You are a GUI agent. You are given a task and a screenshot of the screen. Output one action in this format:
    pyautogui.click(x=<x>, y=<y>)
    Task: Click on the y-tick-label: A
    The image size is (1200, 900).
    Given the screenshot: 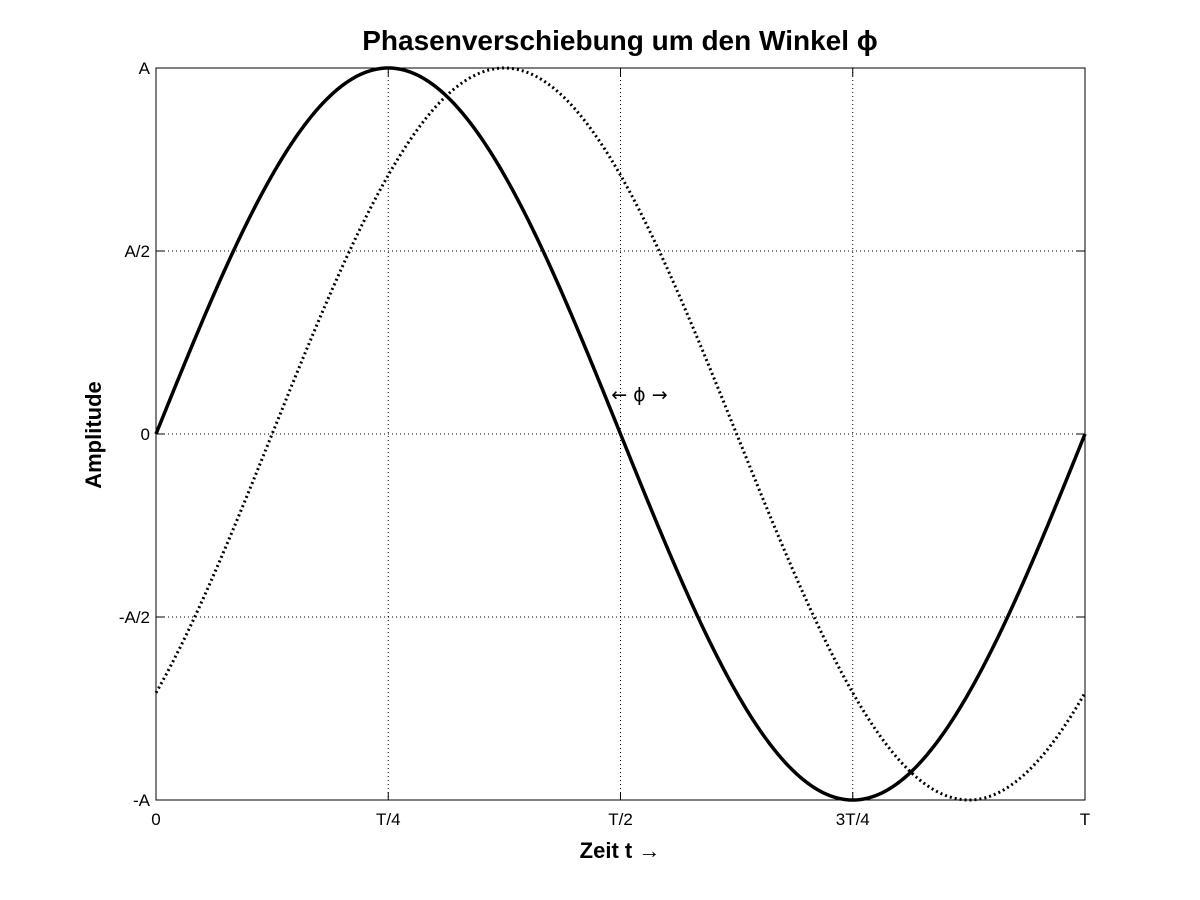 What is the action you would take?
    pyautogui.click(x=145, y=68)
    